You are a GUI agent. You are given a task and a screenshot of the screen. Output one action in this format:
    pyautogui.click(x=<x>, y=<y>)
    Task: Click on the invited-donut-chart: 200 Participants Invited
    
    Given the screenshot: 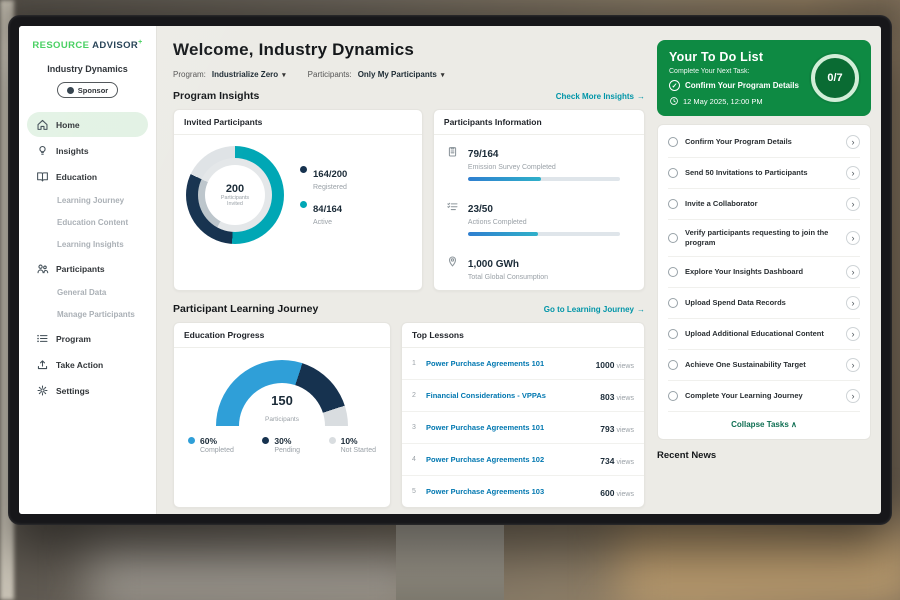 What is the action you would take?
    pyautogui.click(x=235, y=195)
    